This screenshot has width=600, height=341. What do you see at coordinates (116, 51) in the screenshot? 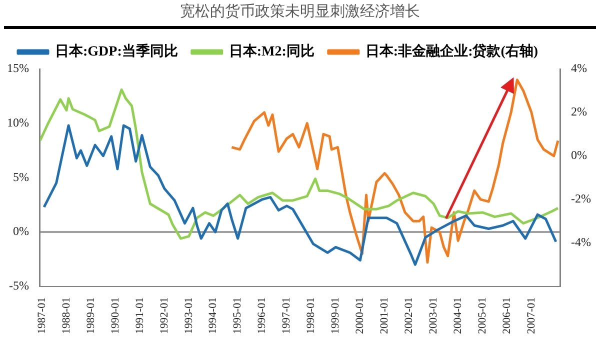
I see `legend-label: 日本:GDP:当季同比` at bounding box center [116, 51].